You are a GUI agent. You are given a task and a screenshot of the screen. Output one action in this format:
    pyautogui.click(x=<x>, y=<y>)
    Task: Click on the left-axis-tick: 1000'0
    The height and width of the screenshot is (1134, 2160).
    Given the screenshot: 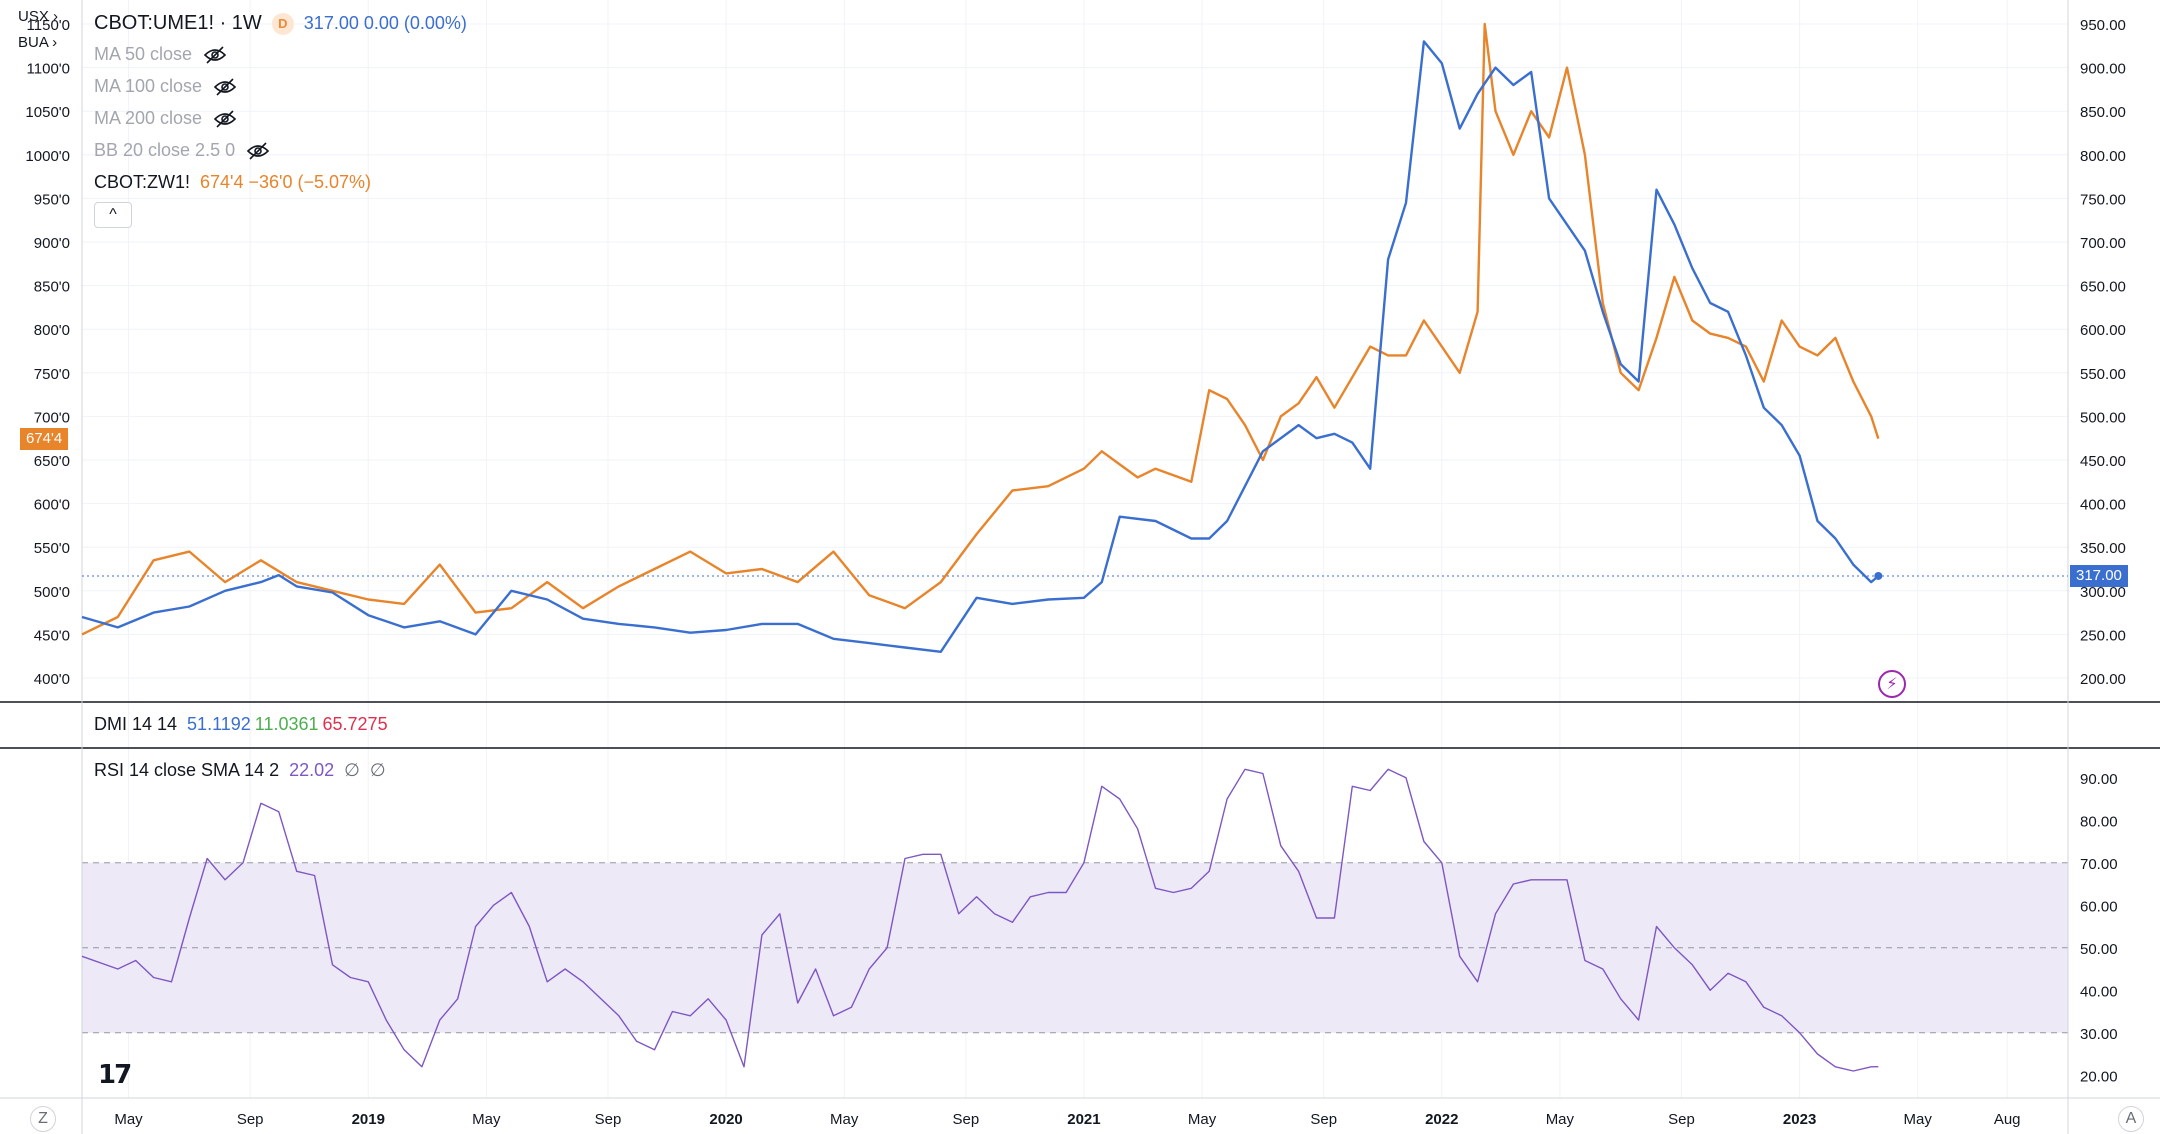 What is the action you would take?
    pyautogui.click(x=47, y=156)
    